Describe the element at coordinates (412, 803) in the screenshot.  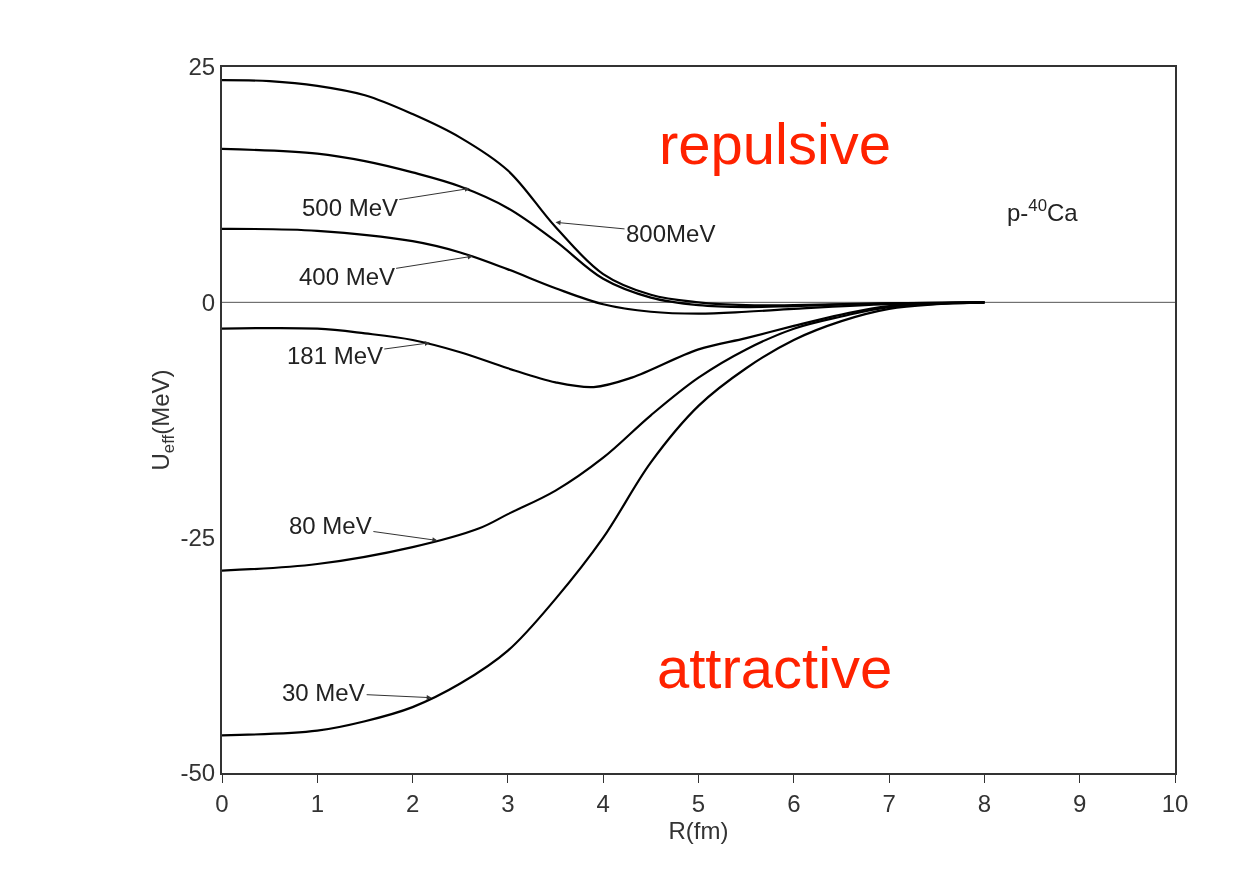
I see `x-tick-label: 2` at that location.